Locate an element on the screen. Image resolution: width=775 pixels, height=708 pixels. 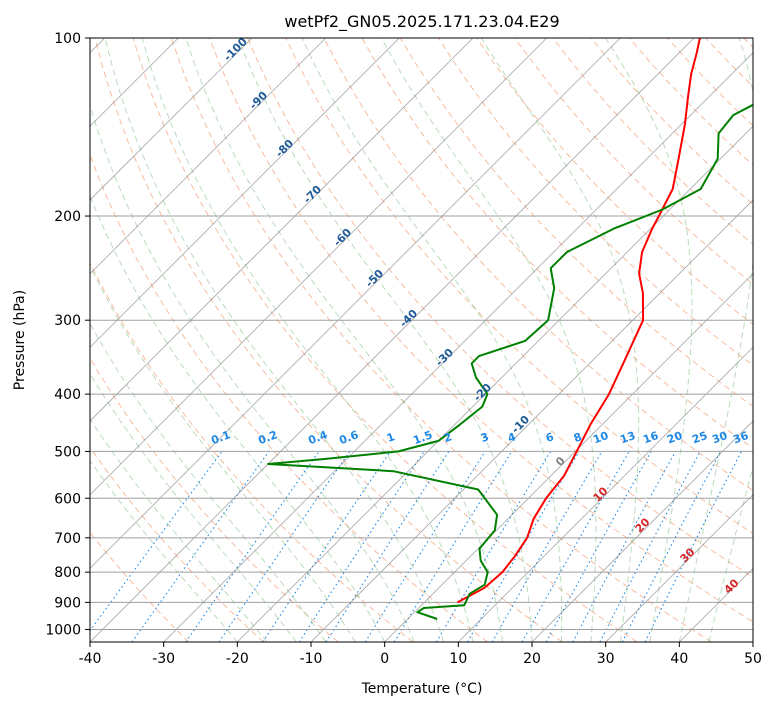
x-tick-label: 40 is located at coordinates (679, 659).